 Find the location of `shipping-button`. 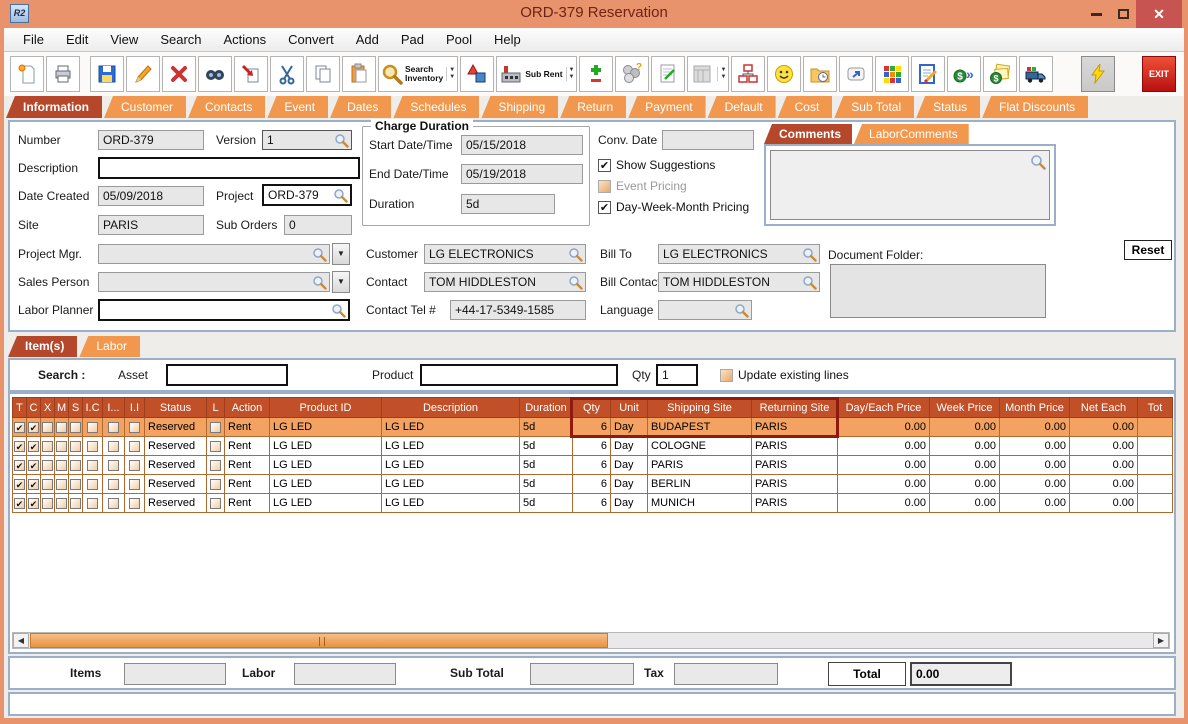

shipping-button is located at coordinates (1036, 74).